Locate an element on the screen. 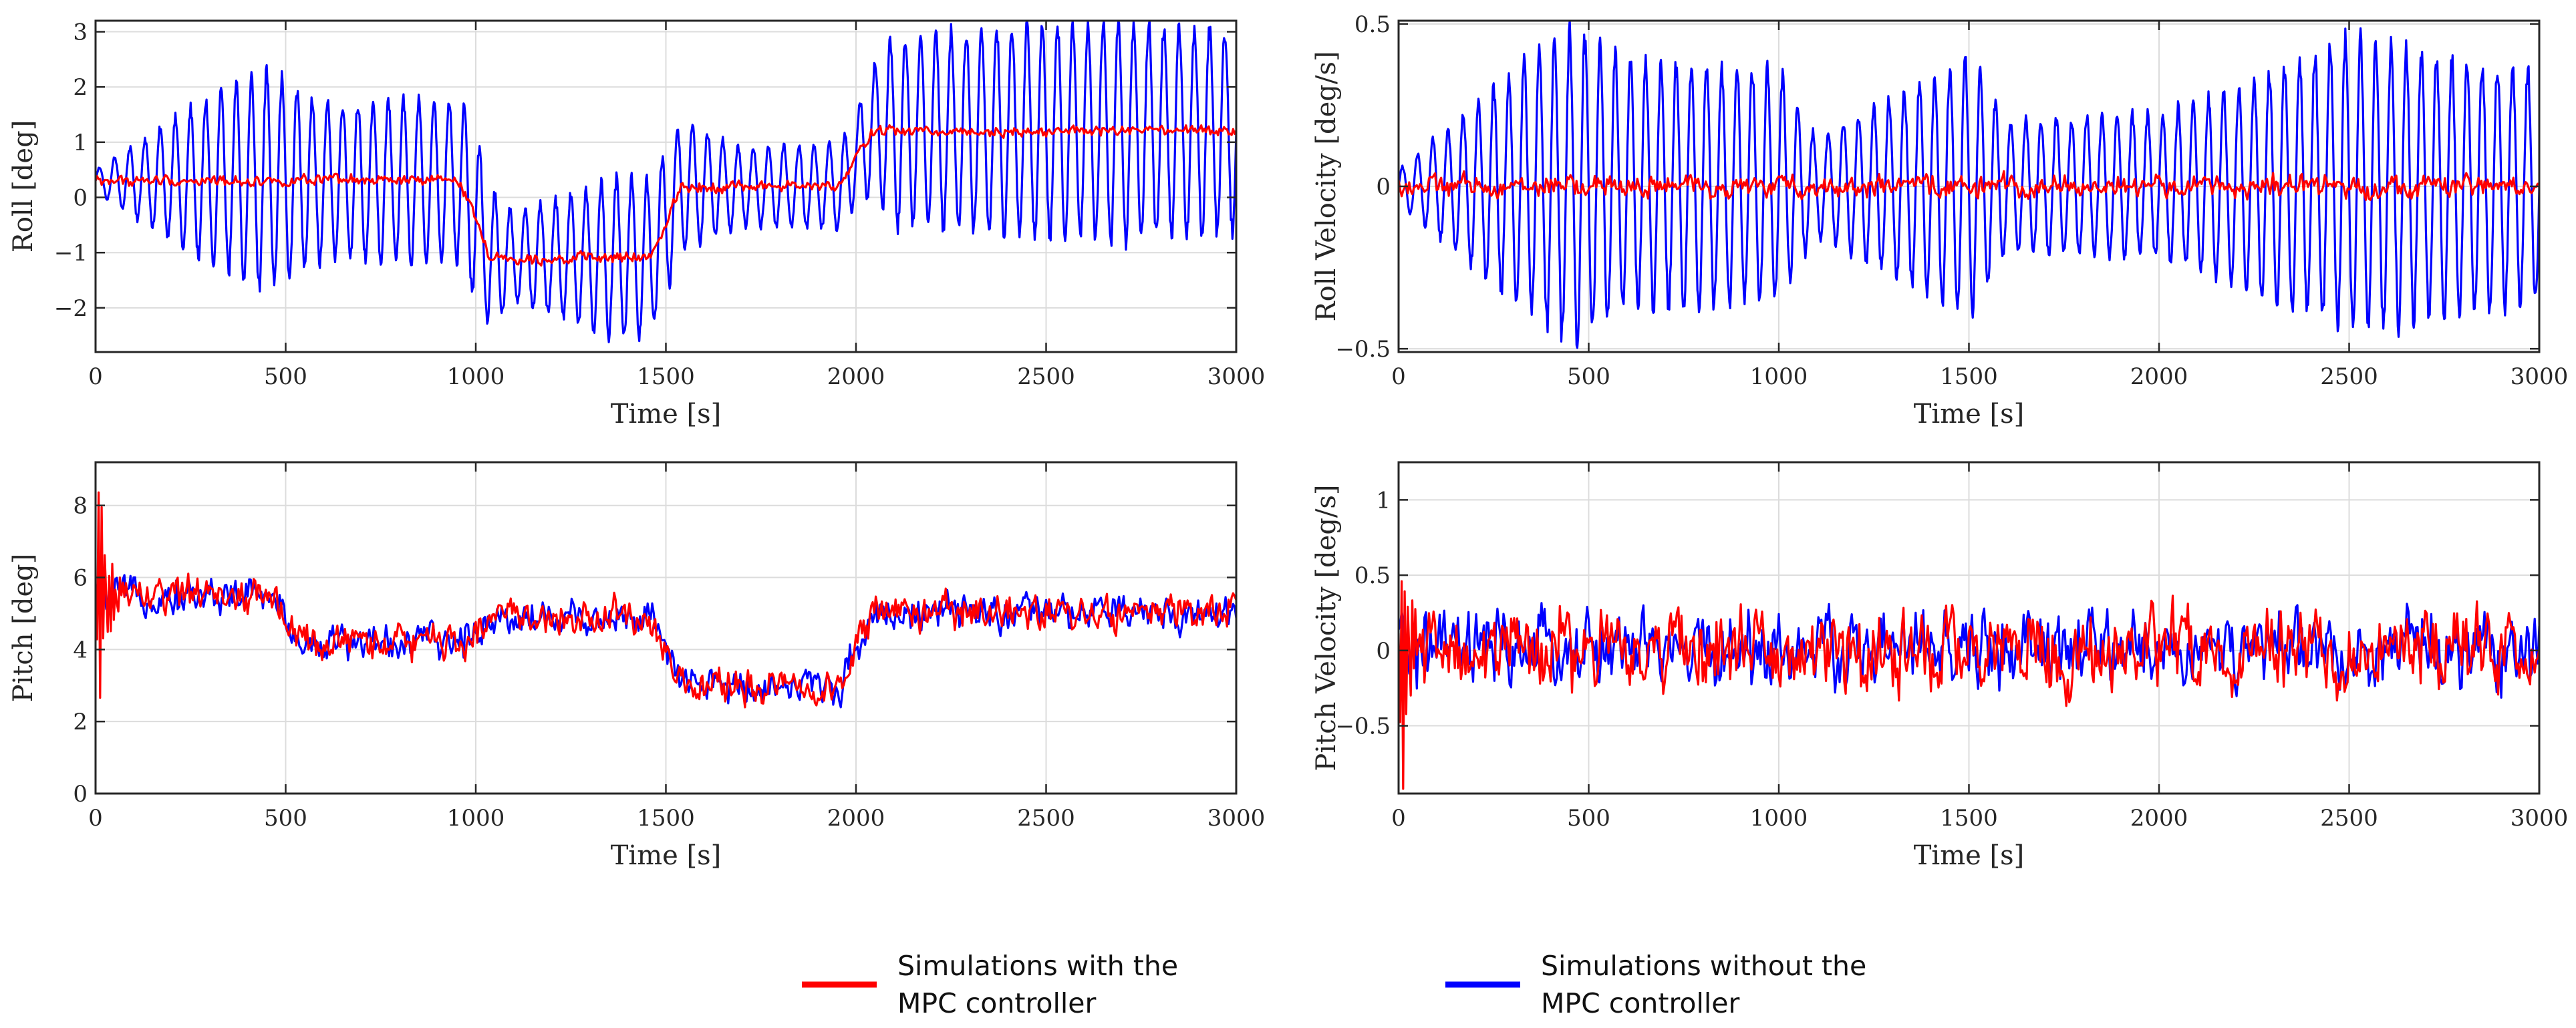  pitch-velocity-ytick-label: −0.5 is located at coordinates (1363, 726).